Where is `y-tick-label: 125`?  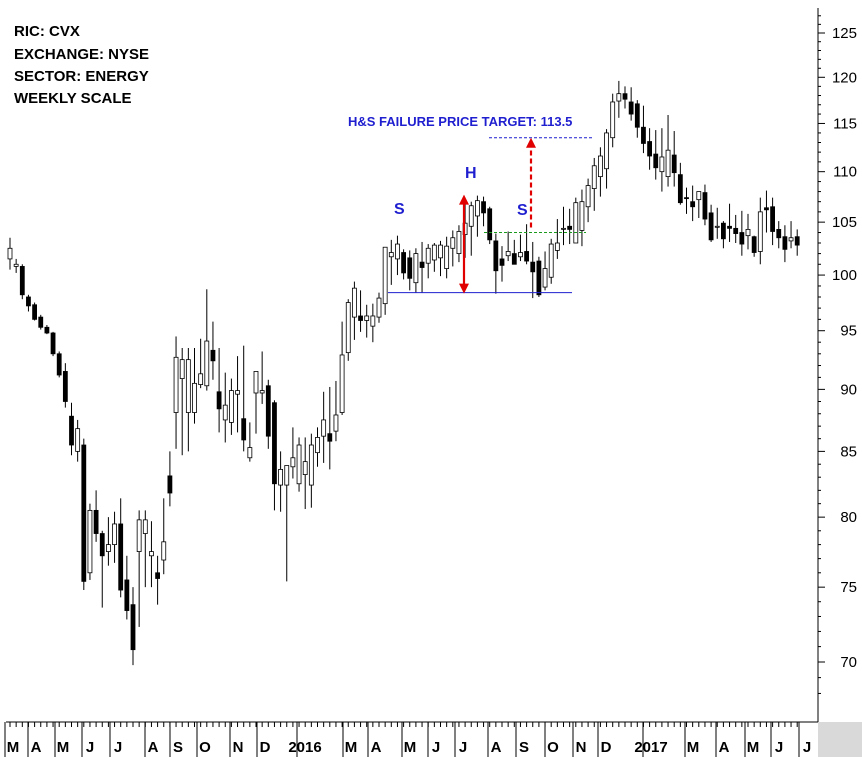
y-tick-label: 125 is located at coordinates (844, 33).